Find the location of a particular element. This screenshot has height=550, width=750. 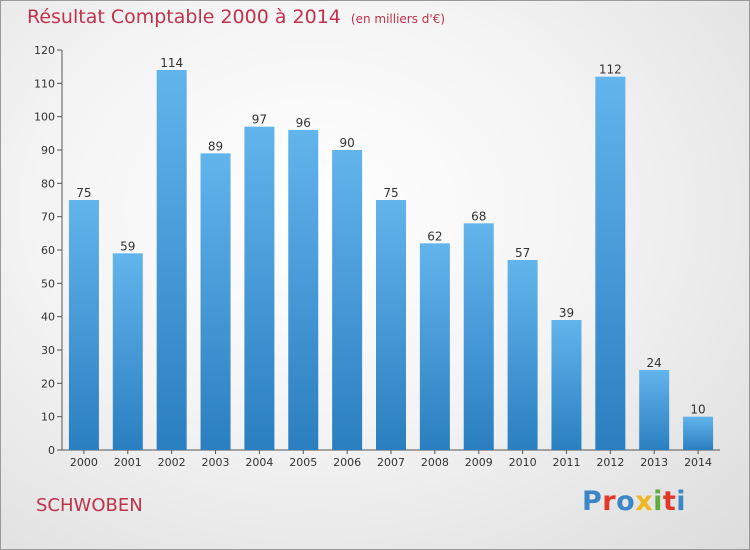

value-label-2007: 75 is located at coordinates (390, 193).